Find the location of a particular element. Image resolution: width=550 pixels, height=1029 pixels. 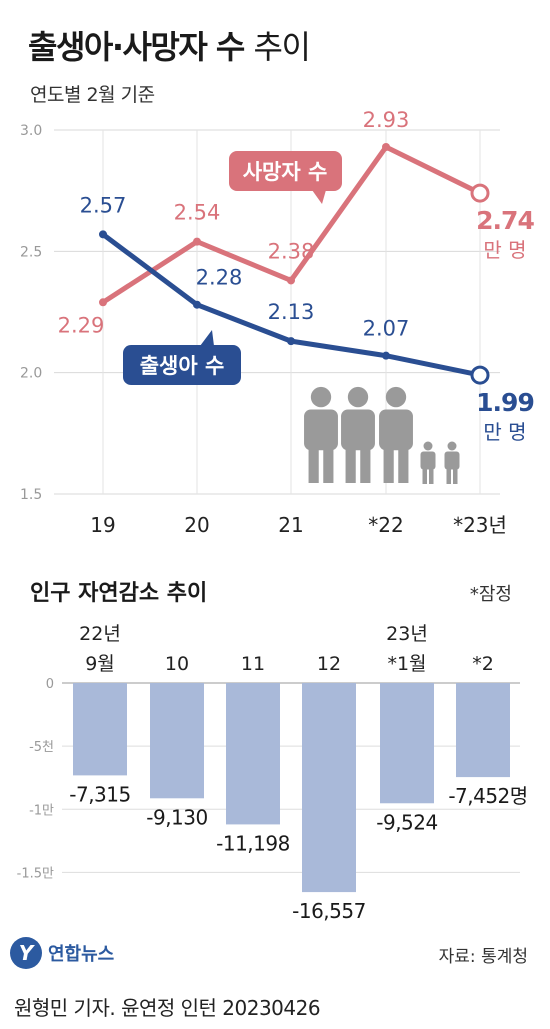

bar-category-label: 23년 is located at coordinates (407, 634).